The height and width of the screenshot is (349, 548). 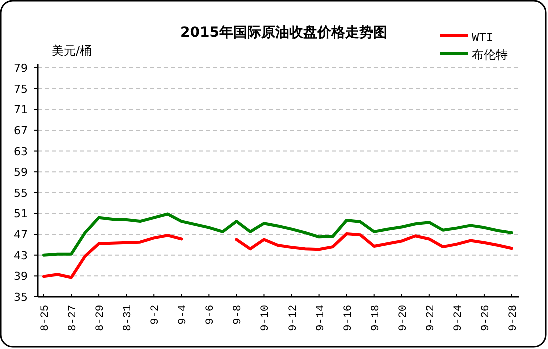 What do you see at coordinates (46, 318) in the screenshot?
I see `x-tick-label: 8-25` at bounding box center [46, 318].